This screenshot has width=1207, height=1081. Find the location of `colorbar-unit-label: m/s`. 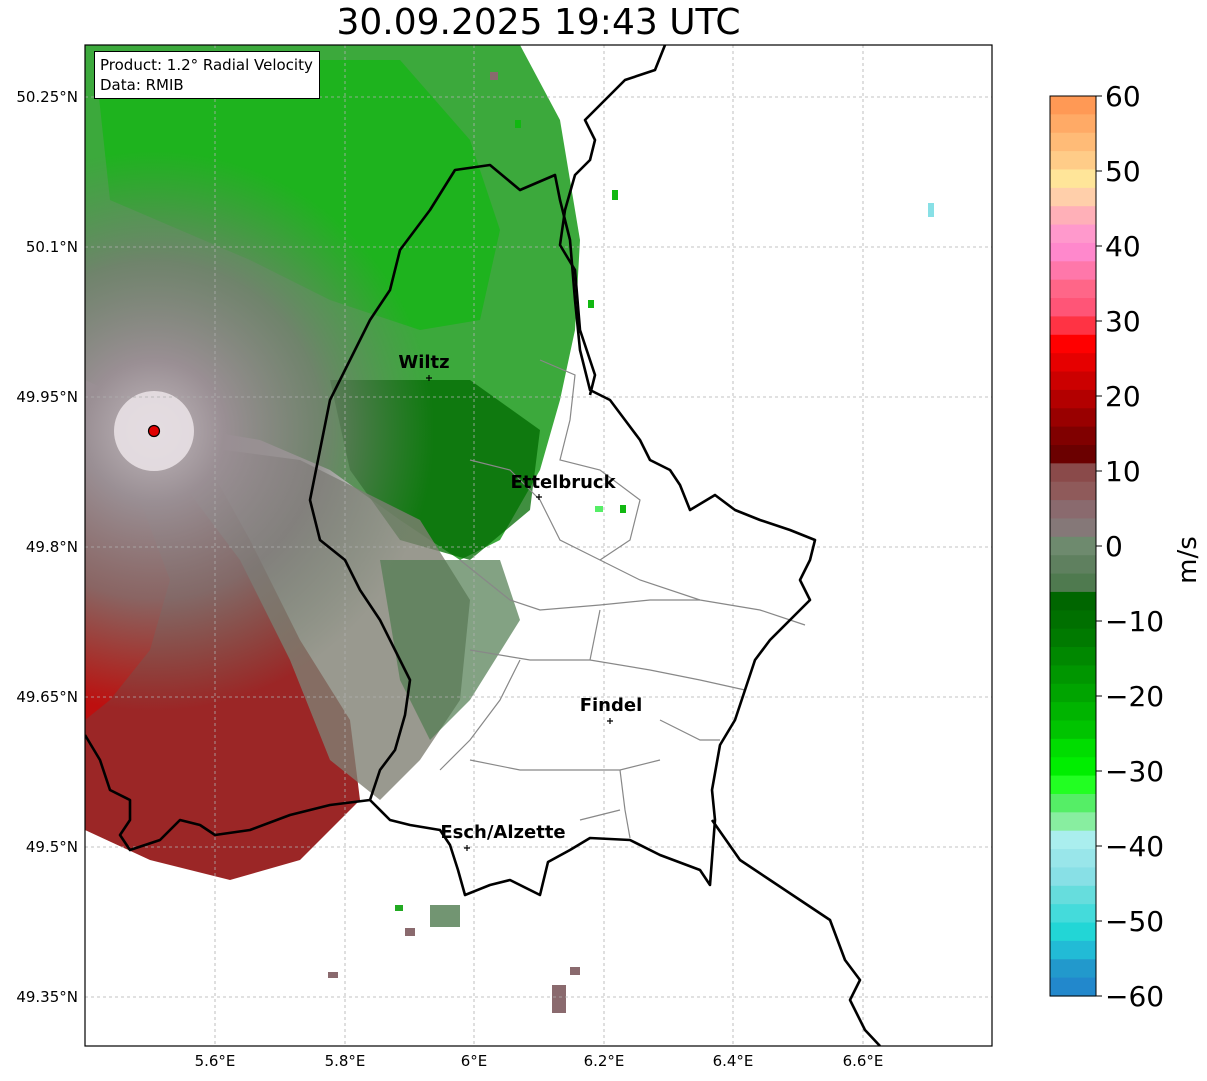

colorbar-unit-label: m/s is located at coordinates (1188, 560).